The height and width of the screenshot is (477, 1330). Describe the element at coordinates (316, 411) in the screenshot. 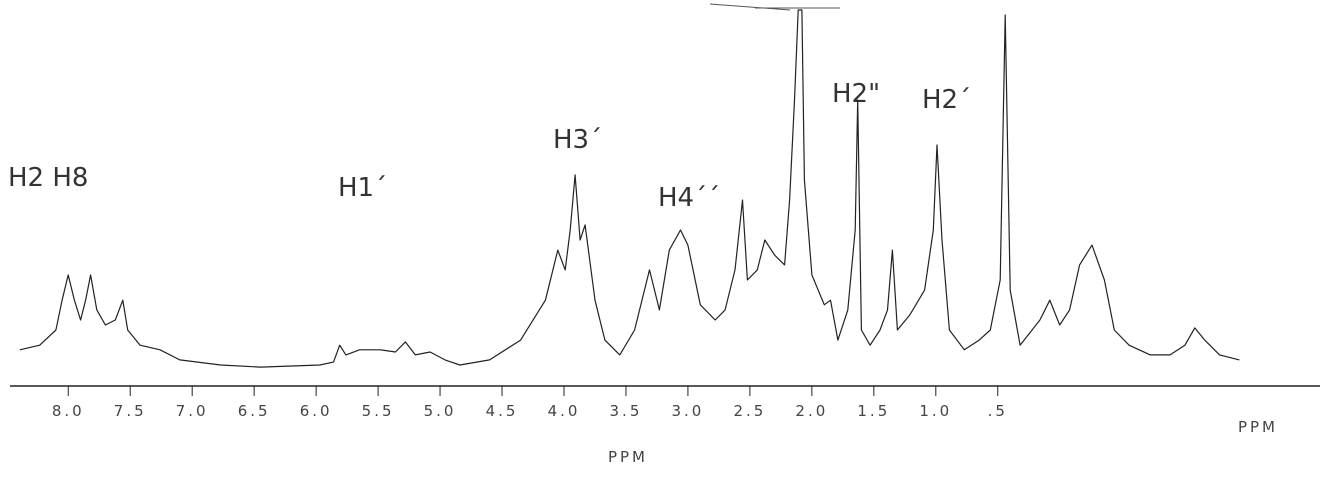

I see `x-tick-label: 6.0` at that location.